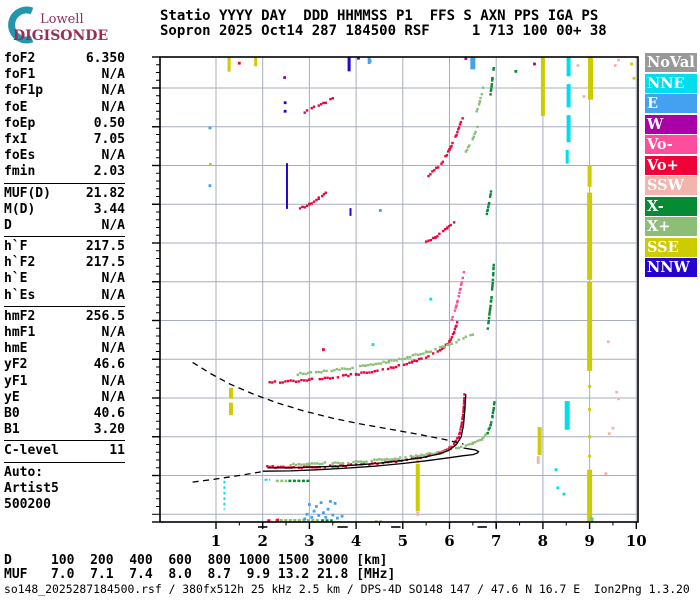 Image resolution: width=700 pixels, height=600 pixels. I want to click on parameter-value: 3.44, so click(109, 209).